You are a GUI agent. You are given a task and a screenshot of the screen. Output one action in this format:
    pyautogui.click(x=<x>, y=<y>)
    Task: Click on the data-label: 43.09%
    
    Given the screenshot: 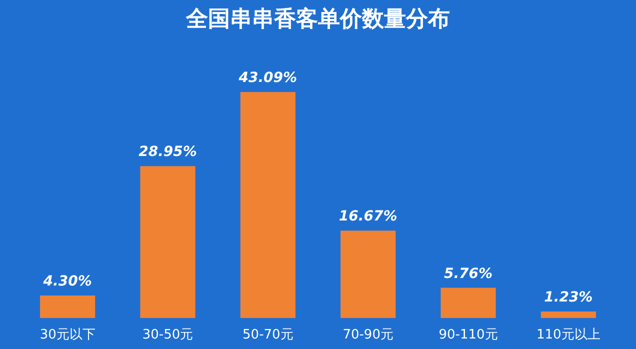 What is the action you would take?
    pyautogui.click(x=268, y=78)
    